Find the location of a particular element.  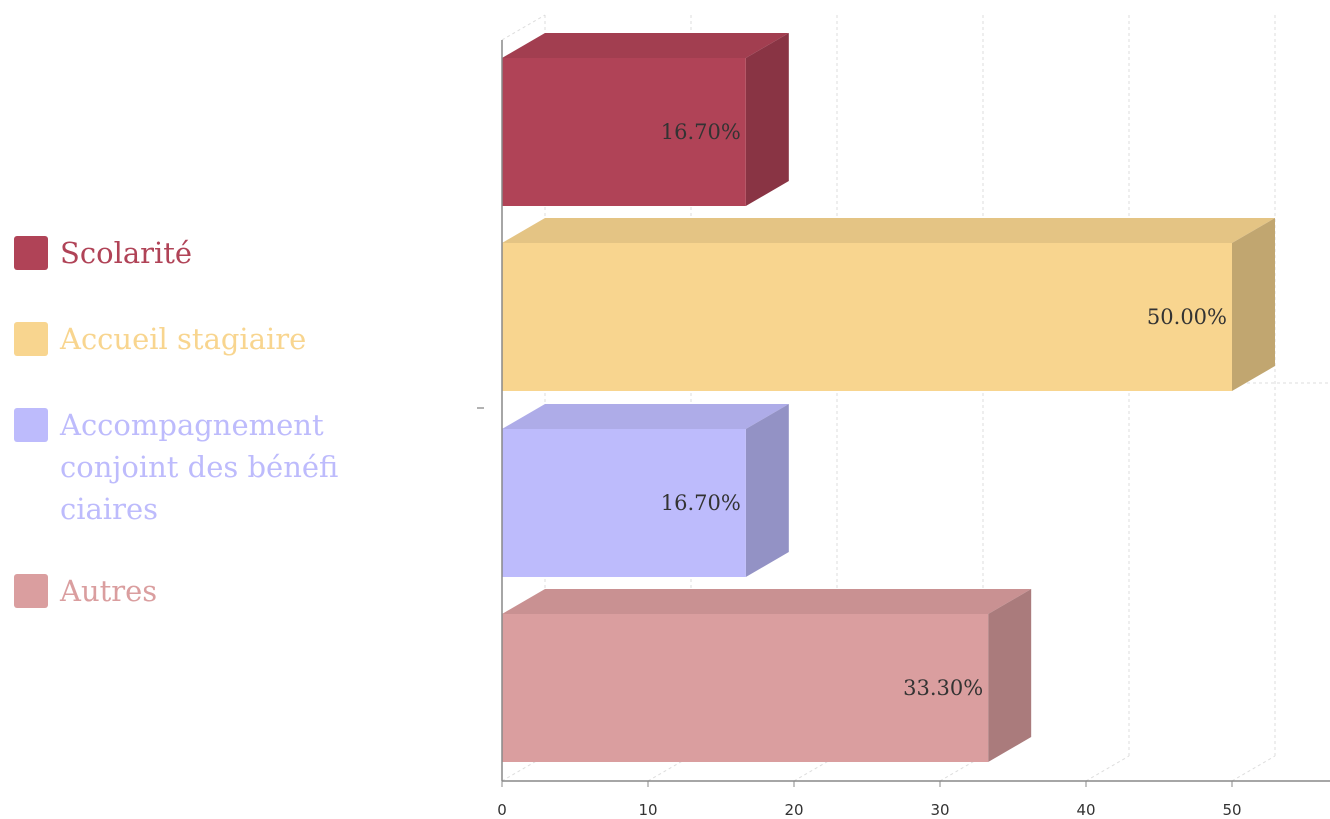

legend-label: Accueil stagiaire is located at coordinates (183, 339).